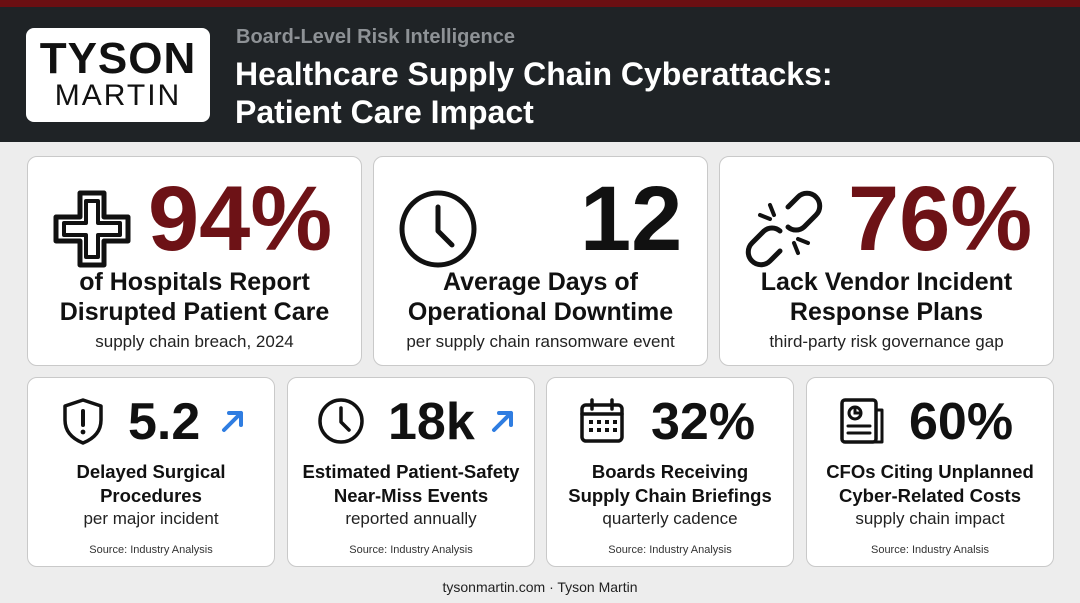 The image size is (1080, 603). Describe the element at coordinates (703, 422) in the screenshot. I see `stat-value: 32%` at that location.